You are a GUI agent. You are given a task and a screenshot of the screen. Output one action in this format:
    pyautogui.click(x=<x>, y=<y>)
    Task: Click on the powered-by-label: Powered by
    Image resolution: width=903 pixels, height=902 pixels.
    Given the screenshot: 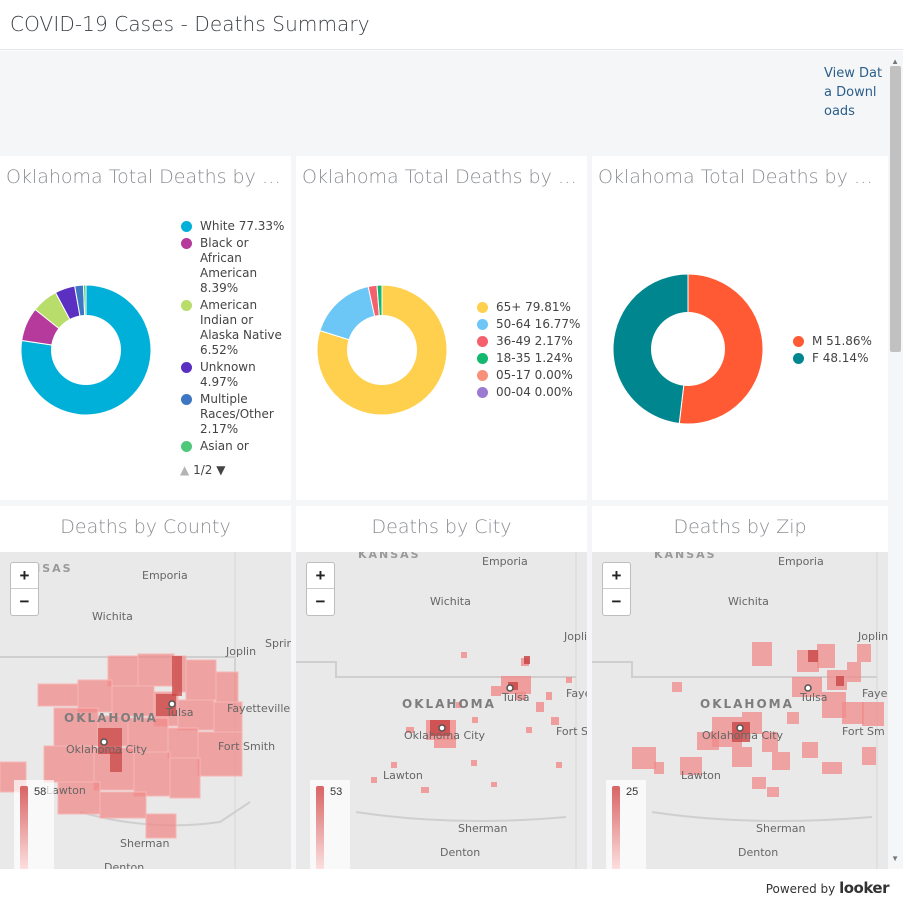 What is the action you would take?
    pyautogui.click(x=800, y=889)
    